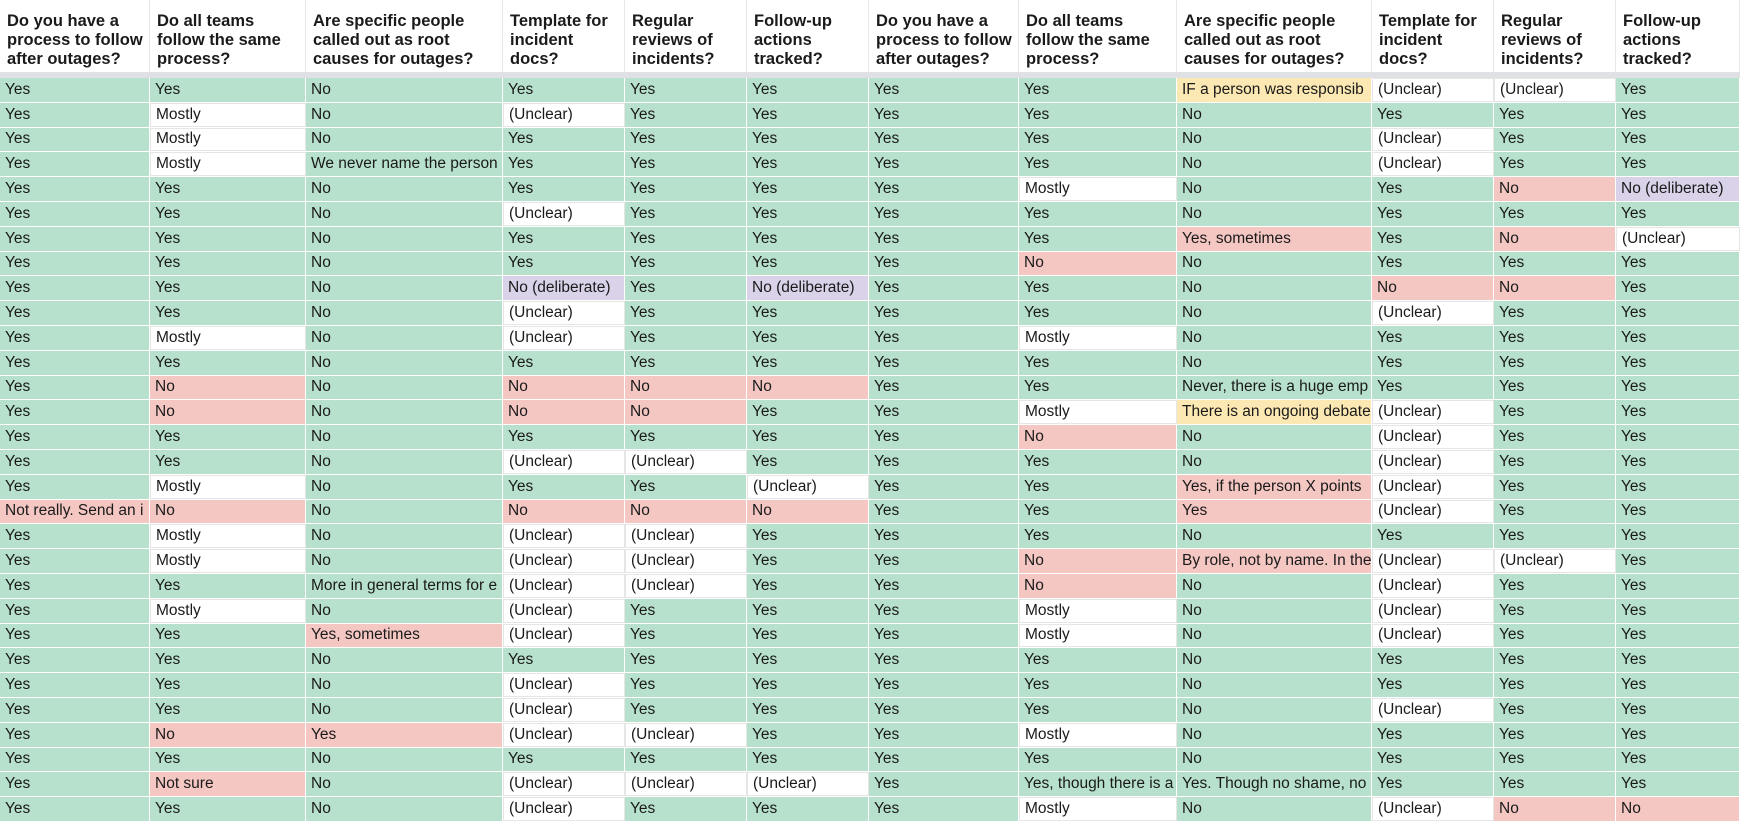 The width and height of the screenshot is (1740, 824). What do you see at coordinates (228, 784) in the screenshot?
I see `cell-same-process: Not sure` at bounding box center [228, 784].